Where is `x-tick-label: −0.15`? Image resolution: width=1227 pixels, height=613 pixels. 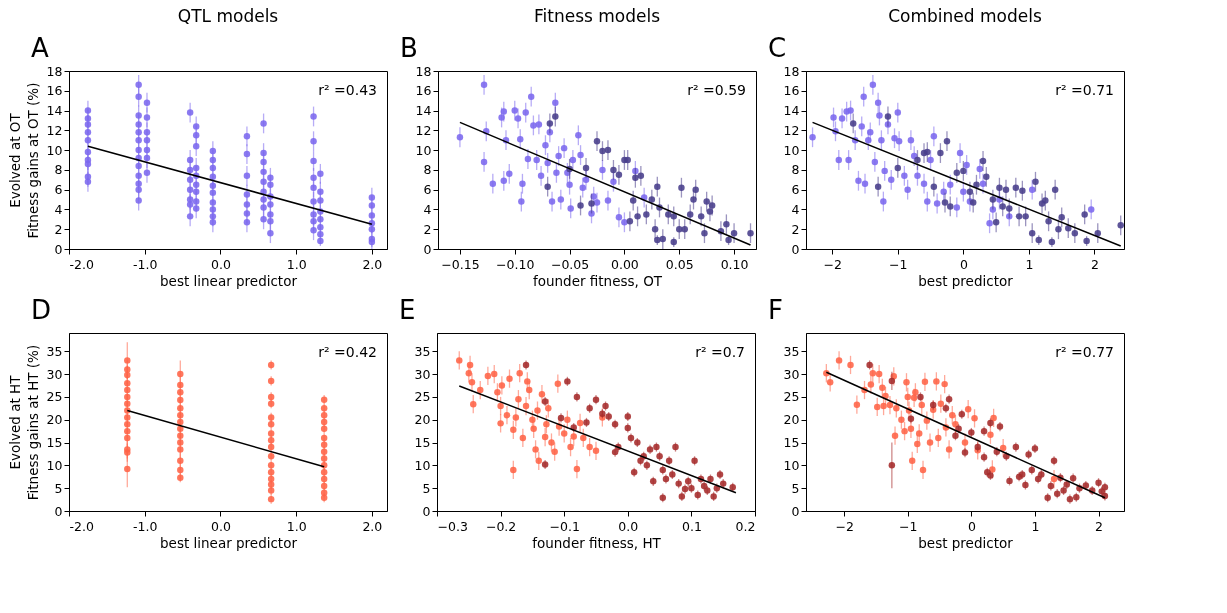
x-tick-label: −0.15 is located at coordinates (460, 264).